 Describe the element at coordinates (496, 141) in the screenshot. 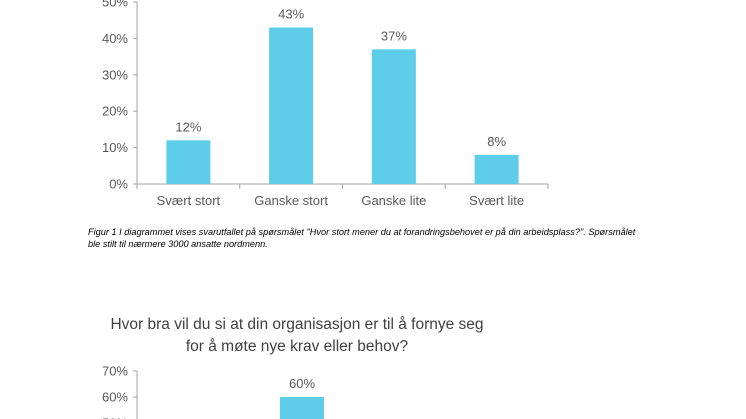

I see `data-label: 8%` at that location.